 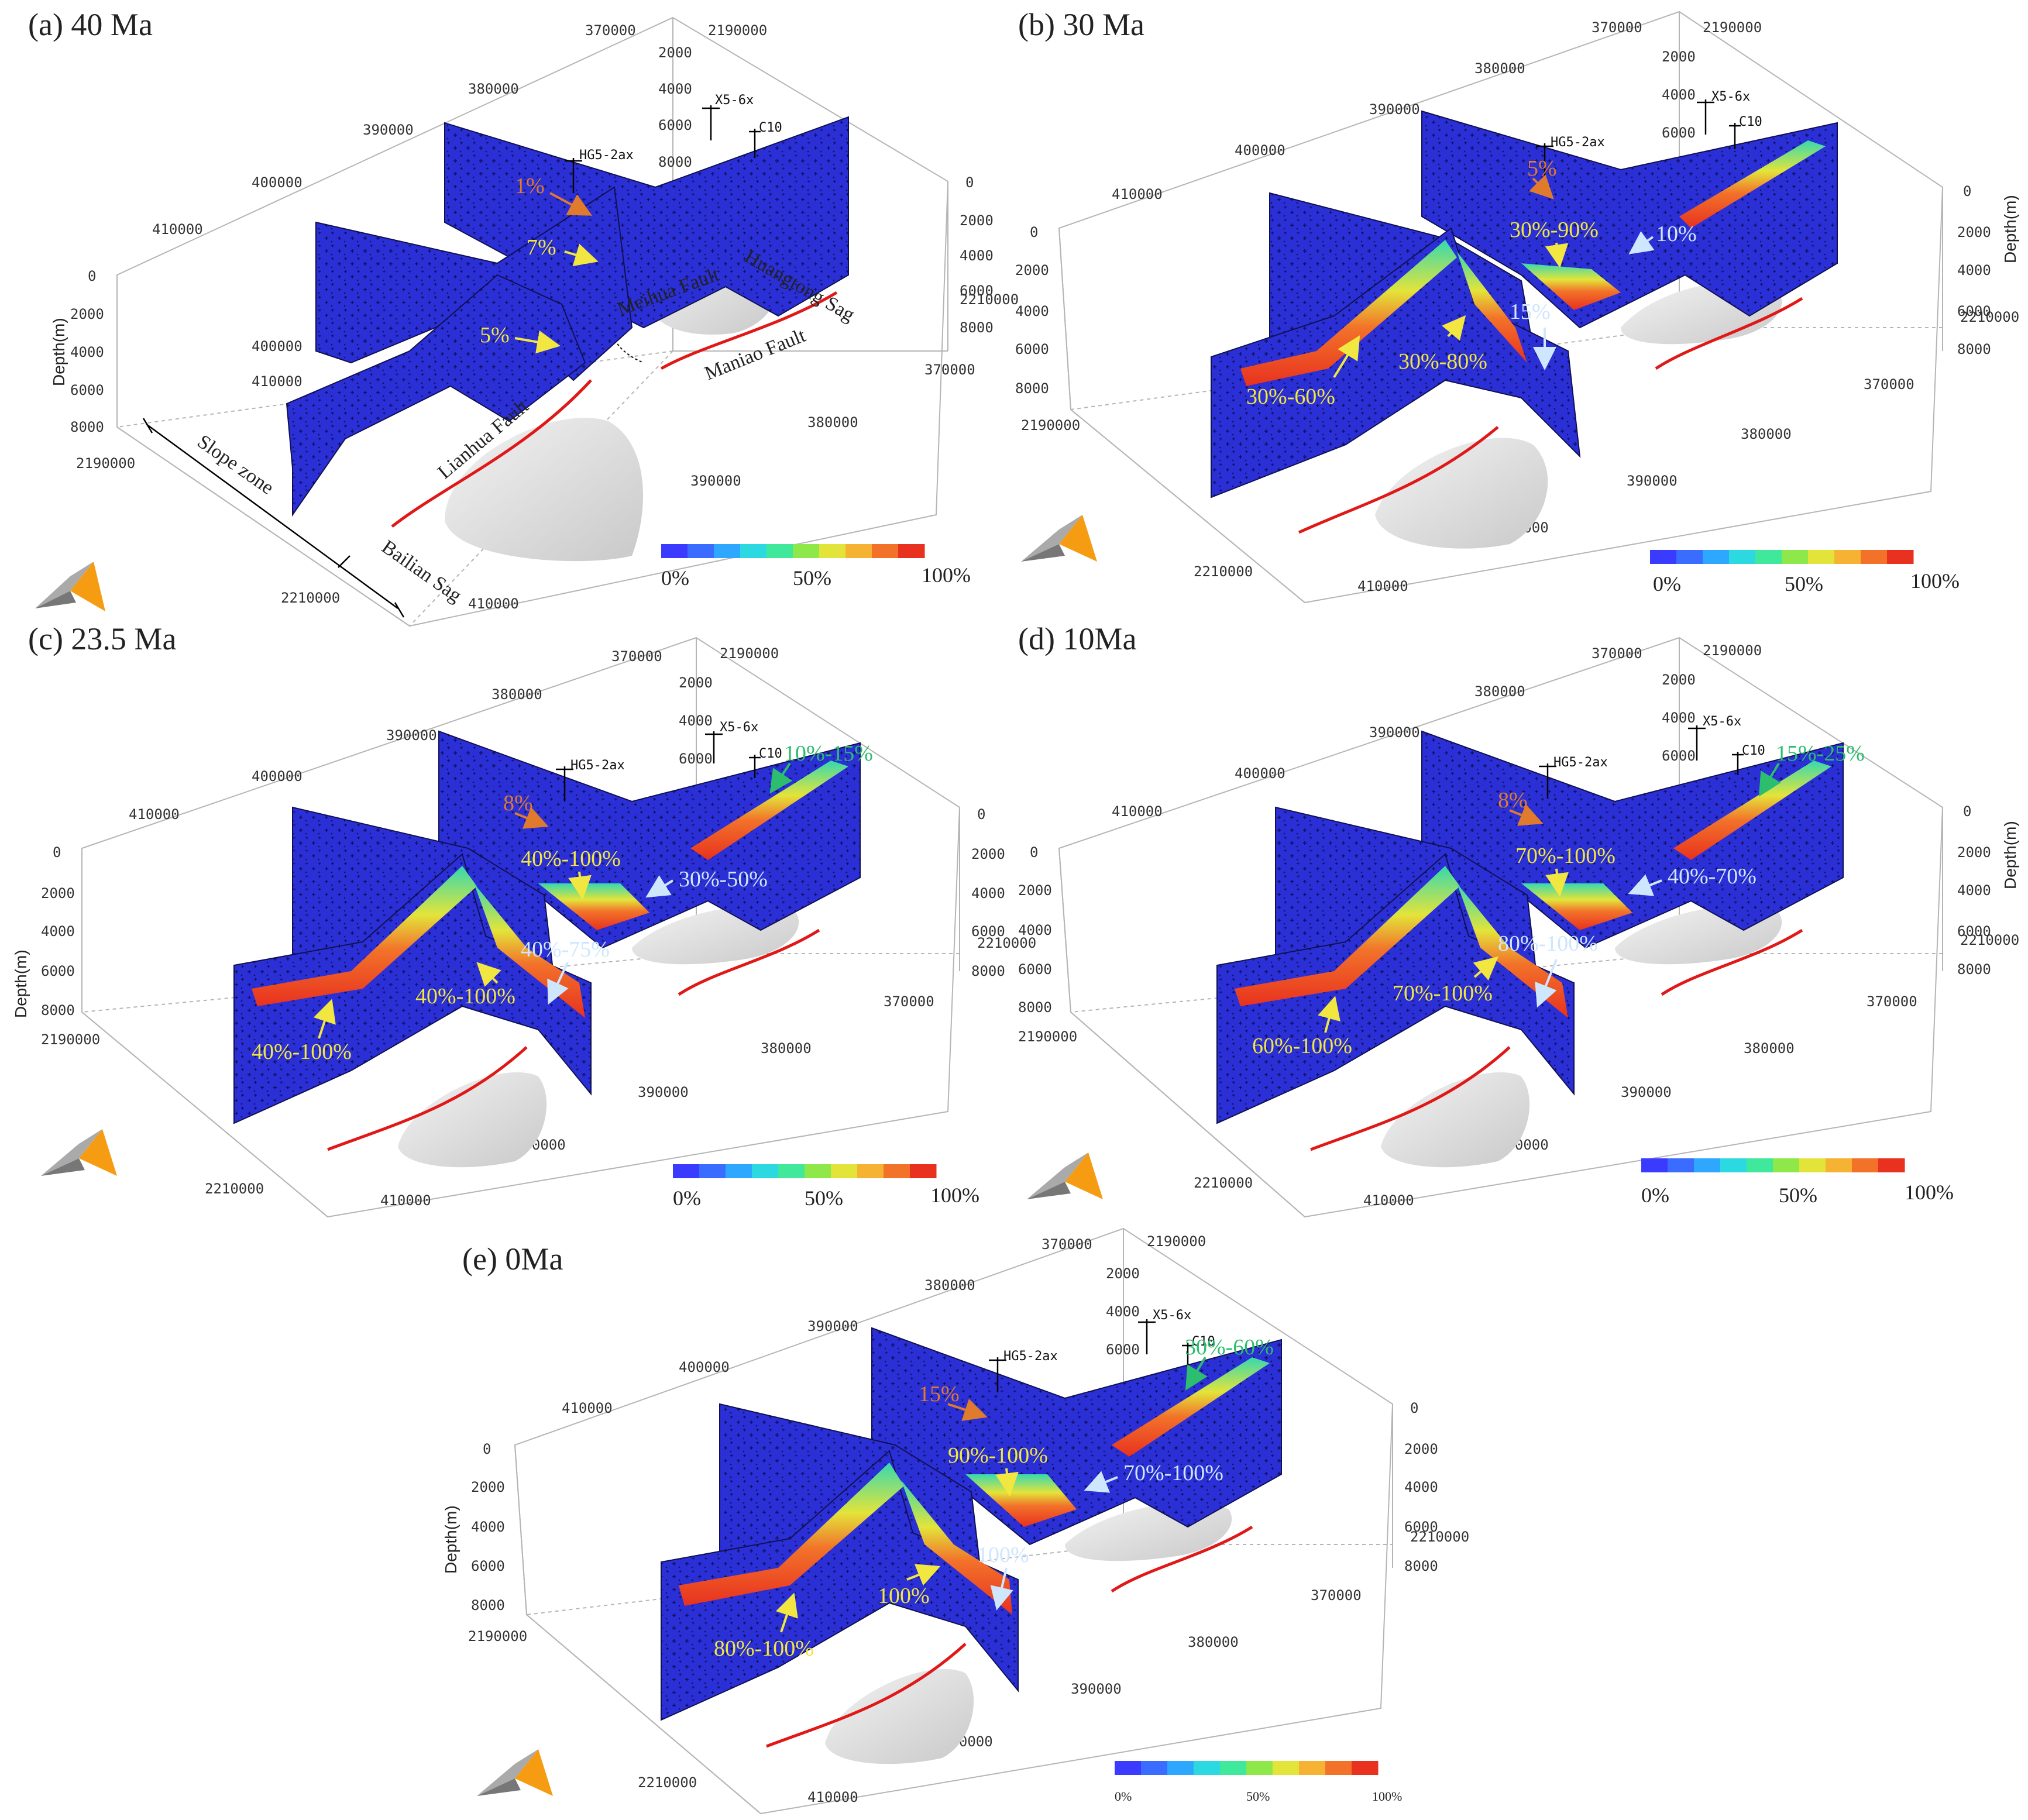 I want to click on percent-annotation: 90%-100%, so click(x=998, y=1455).